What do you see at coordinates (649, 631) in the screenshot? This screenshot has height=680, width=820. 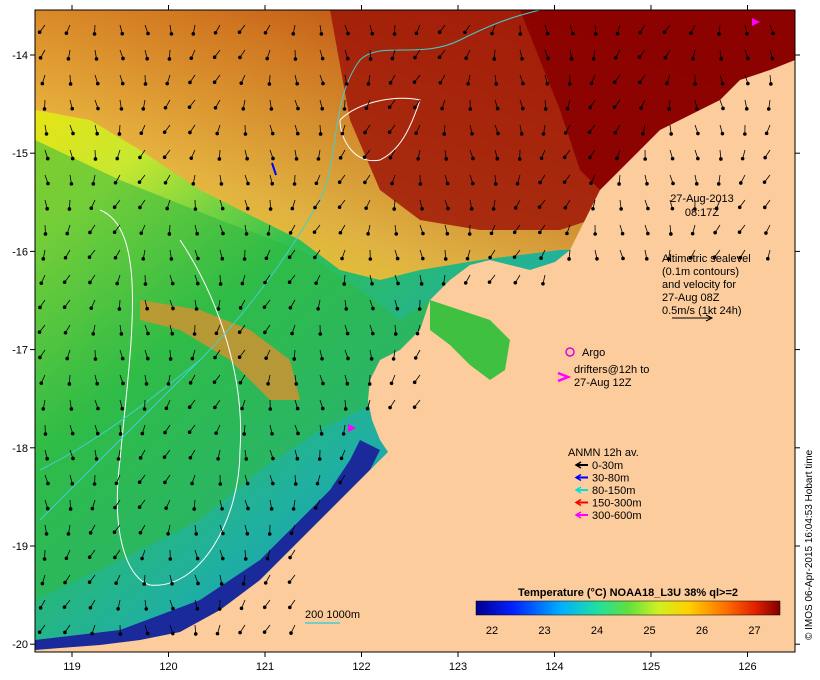 I see `colorbar-tick-label: 25` at bounding box center [649, 631].